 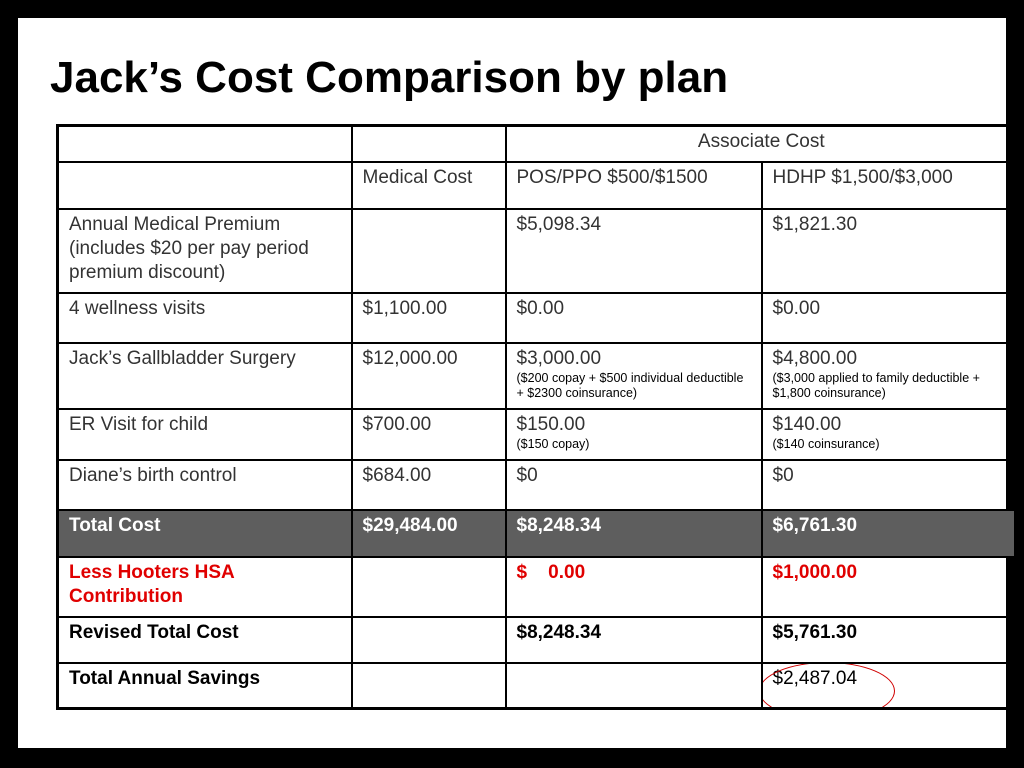 I want to click on row-label: ER Visit for child, so click(x=204, y=434).